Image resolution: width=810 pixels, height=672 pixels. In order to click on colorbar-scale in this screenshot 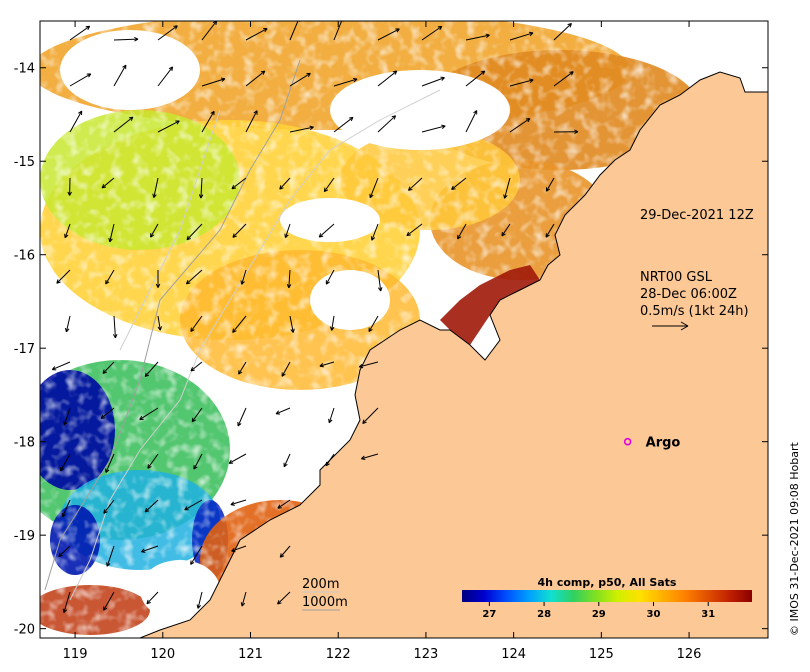, I will do `click(607, 596)`.